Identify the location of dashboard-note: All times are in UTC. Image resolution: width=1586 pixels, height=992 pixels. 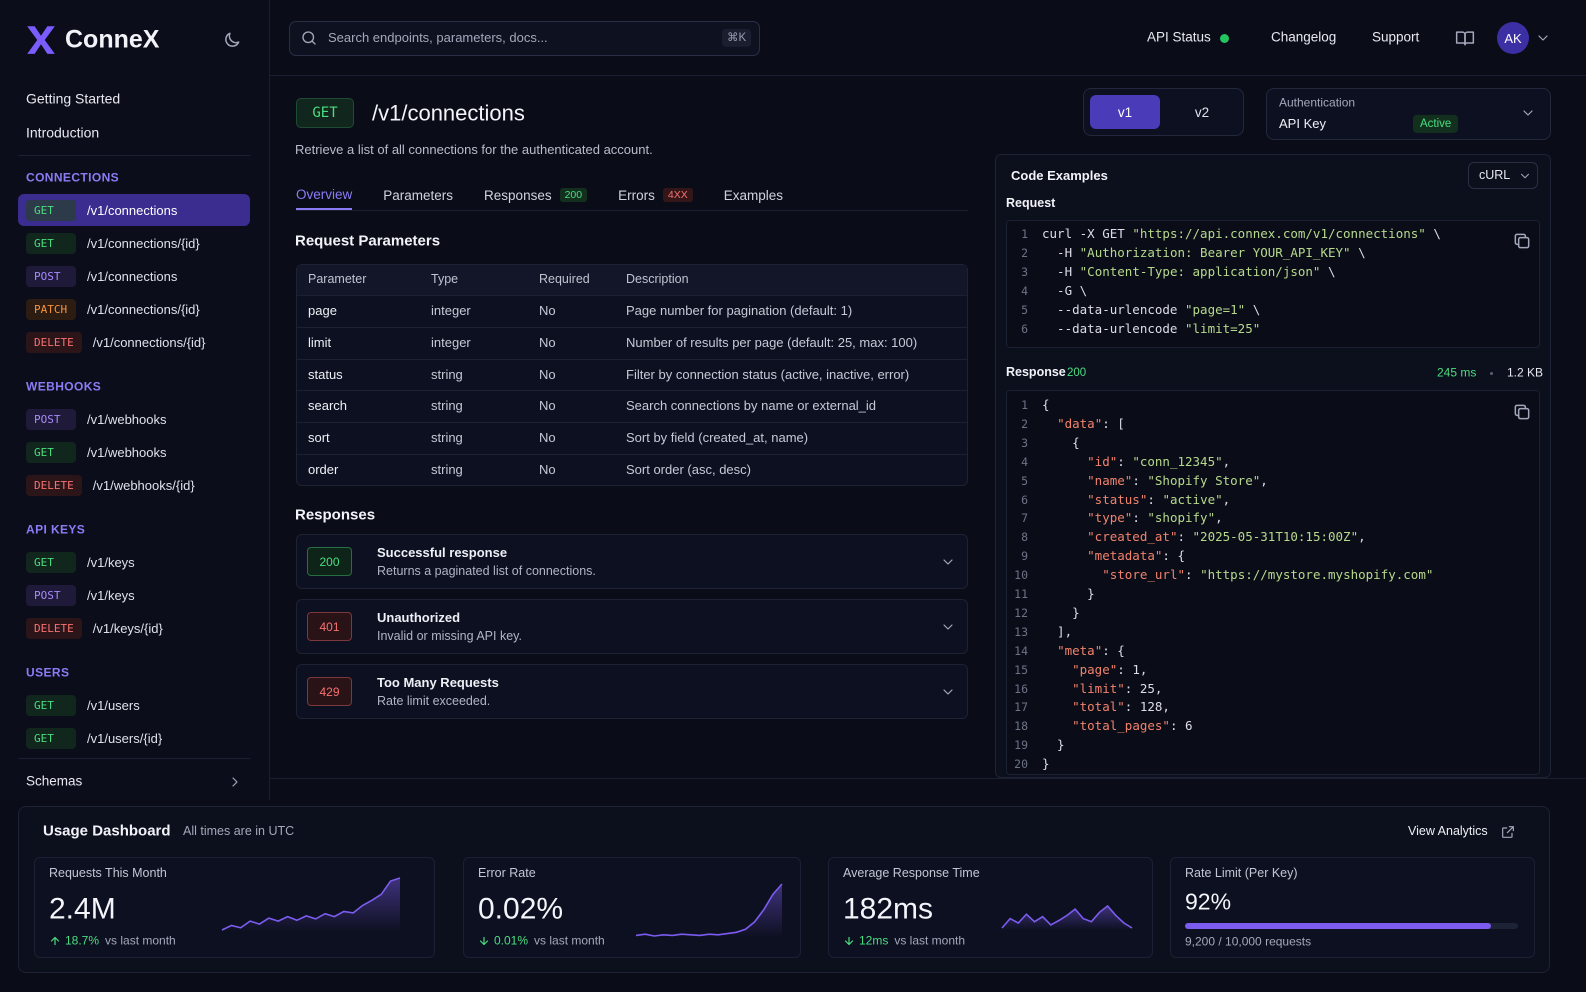
(239, 831).